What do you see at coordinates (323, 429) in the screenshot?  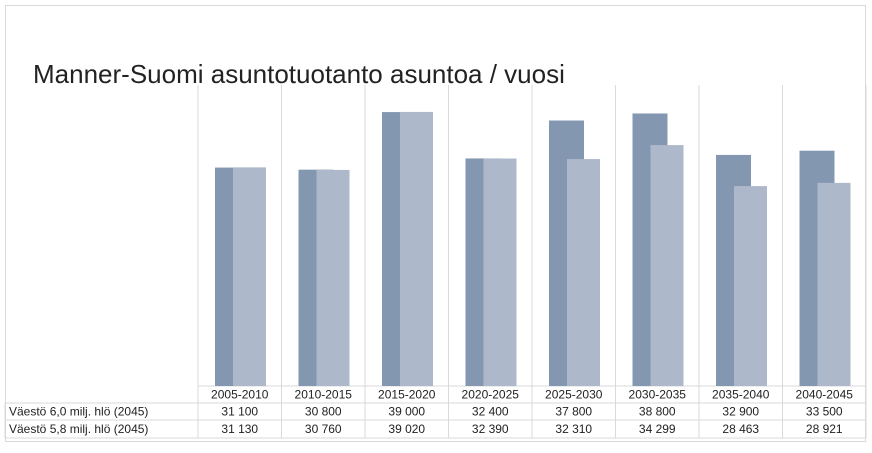 I see `value-label: 30 760` at bounding box center [323, 429].